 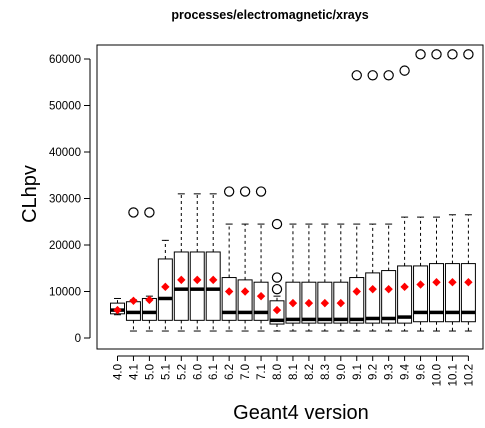 What do you see at coordinates (262, 372) in the screenshot?
I see `x-tick-label: 7.1` at bounding box center [262, 372].